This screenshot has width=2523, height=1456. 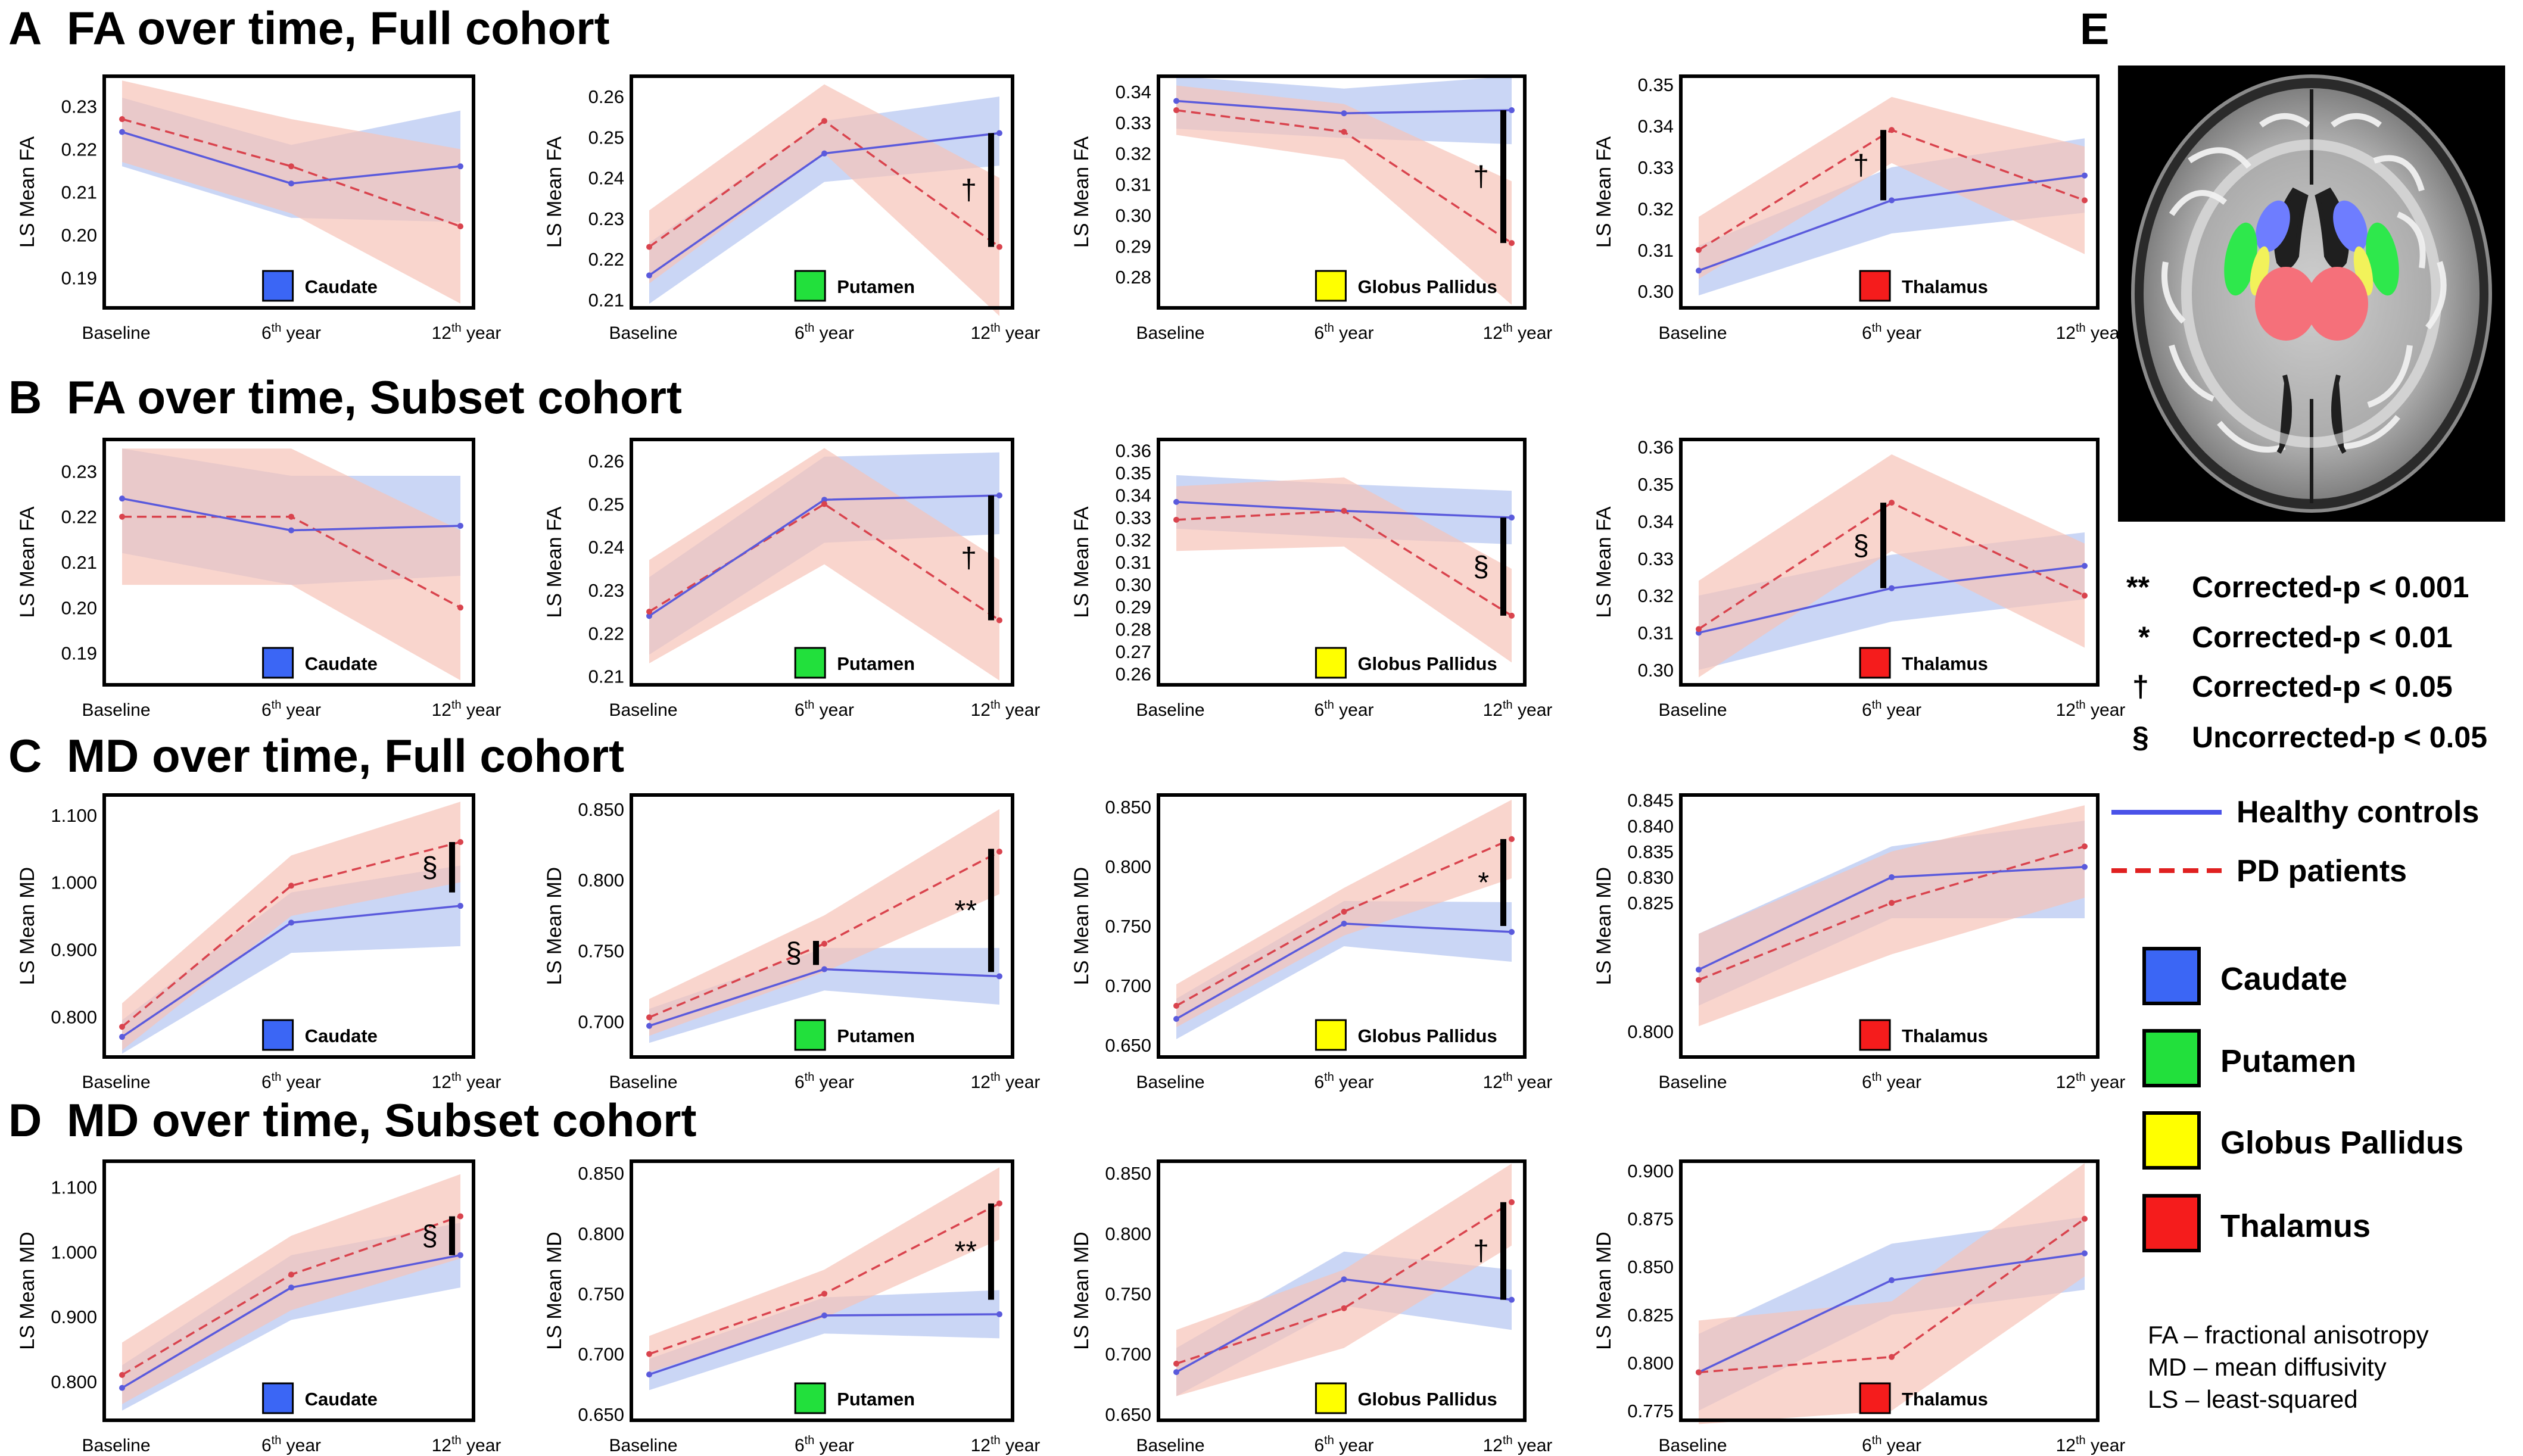 I want to click on abbrev-fa: FA – fractional anisotropy, so click(x=2288, y=1335).